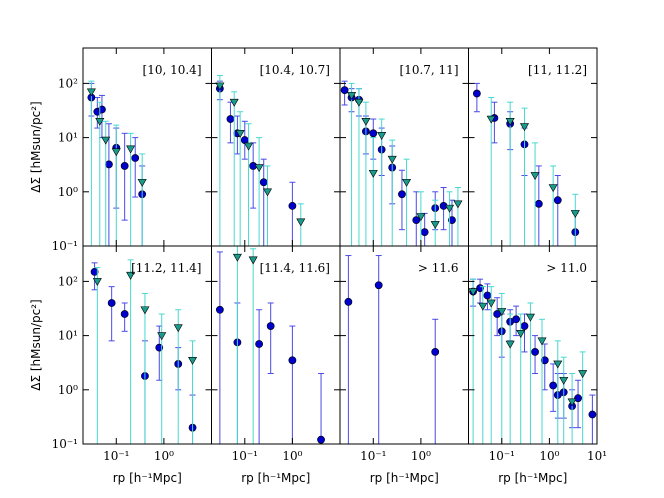 The width and height of the screenshot is (664, 498). I want to click on panel-label: [10.7, 11], so click(429, 70).